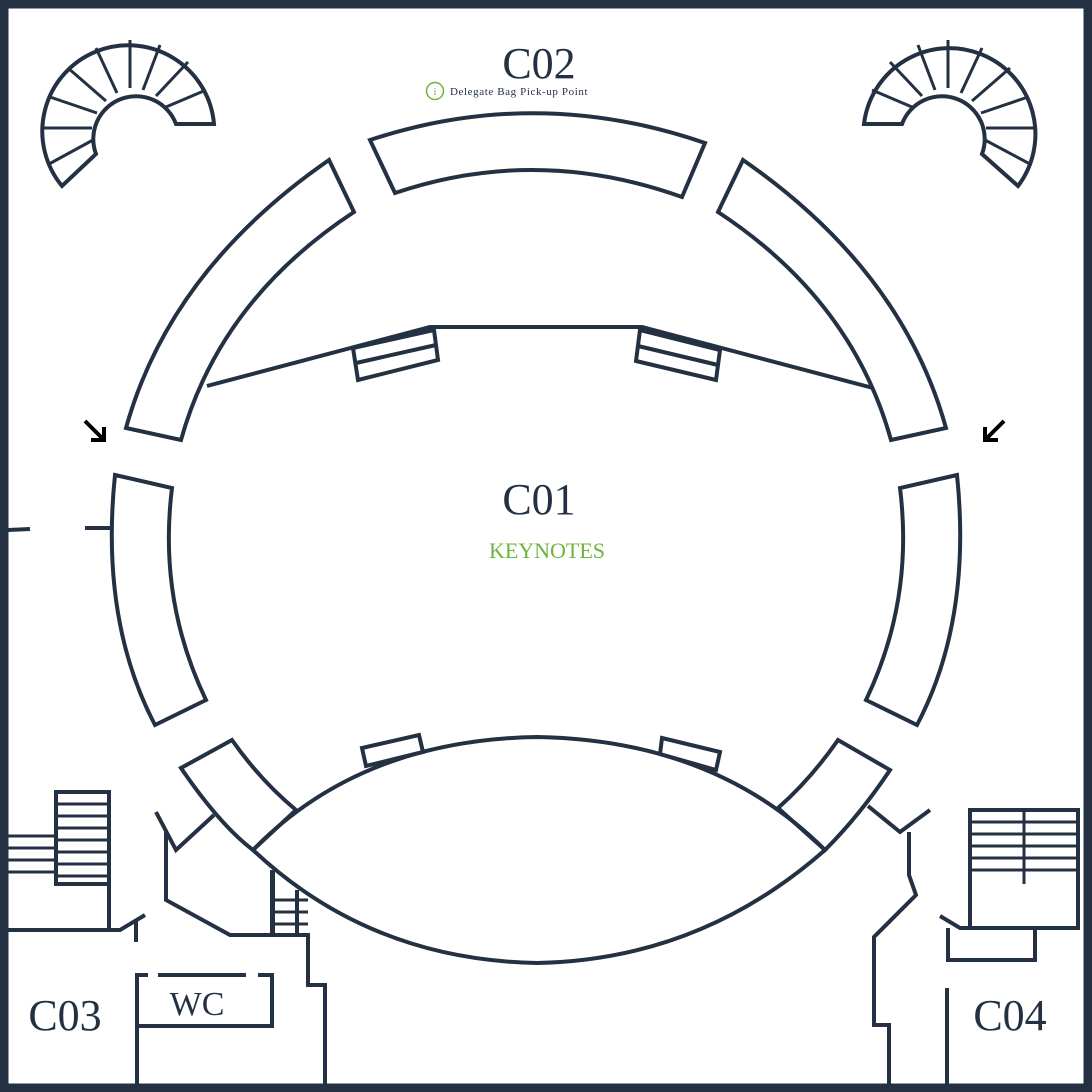  Describe the element at coordinates (949, 114) in the screenshot. I see `spiral-staircase-icon-right` at that location.